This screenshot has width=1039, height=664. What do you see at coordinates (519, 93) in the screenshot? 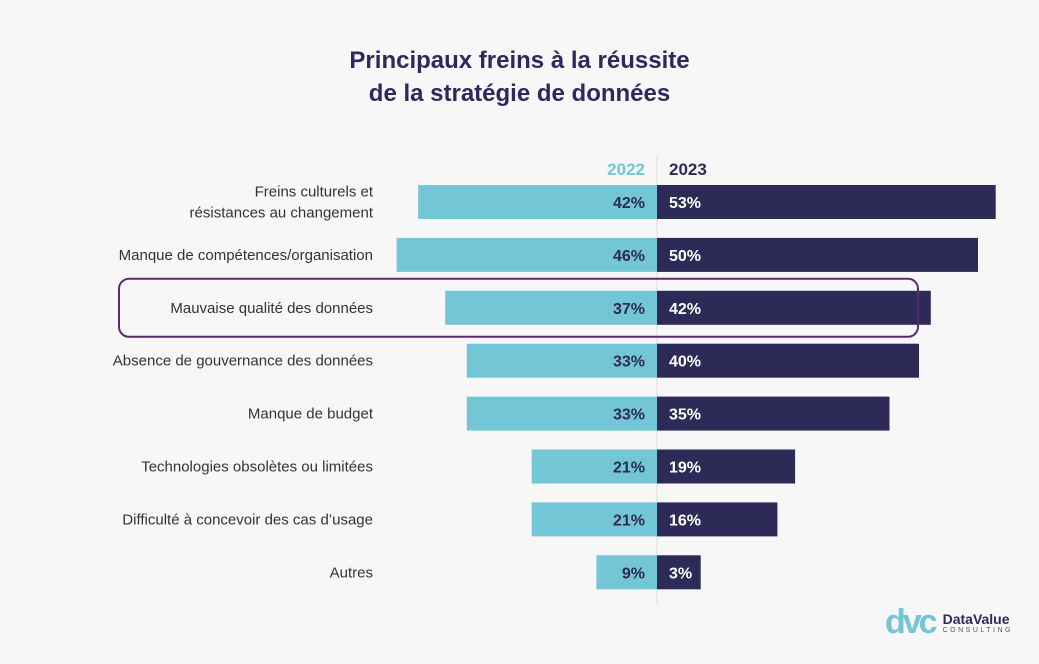
I see `title-line-2: de la stratégie de données` at bounding box center [519, 93].